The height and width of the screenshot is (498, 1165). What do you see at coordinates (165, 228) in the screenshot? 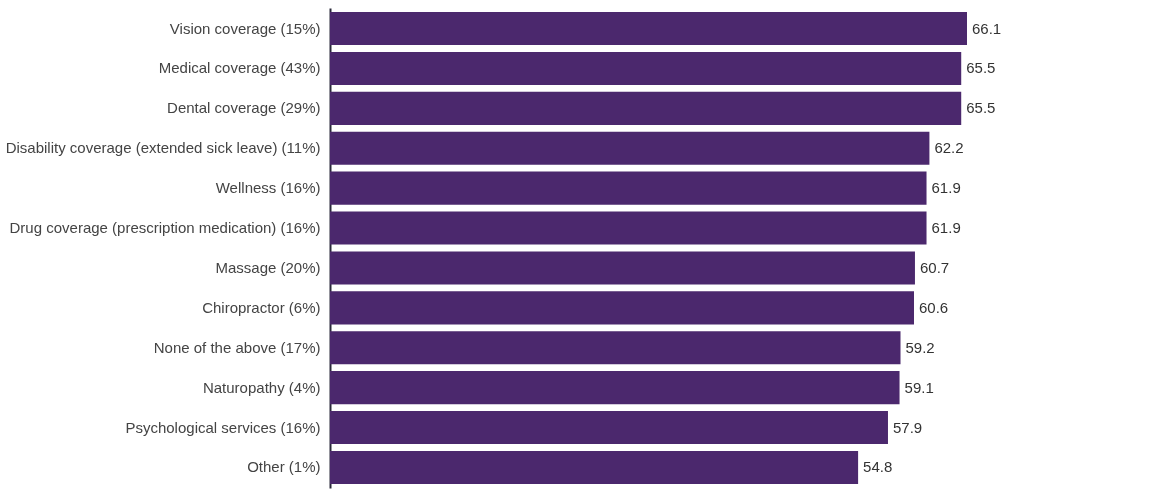
I see `y-tick-label: Drug coverage (prescription medication) (16%)` at bounding box center [165, 228].